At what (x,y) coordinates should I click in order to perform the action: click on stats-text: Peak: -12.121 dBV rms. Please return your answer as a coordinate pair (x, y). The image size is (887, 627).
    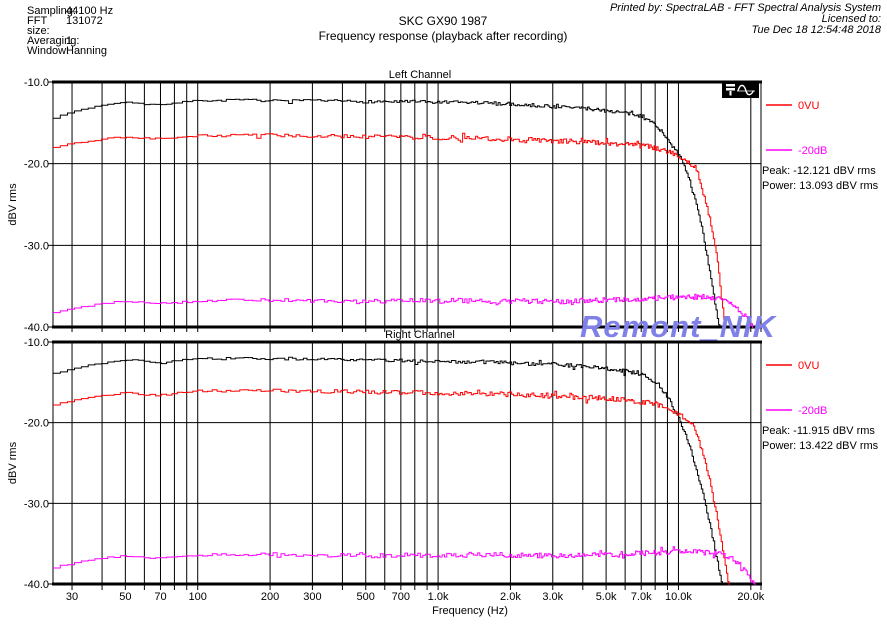
    Looking at the image, I should click on (819, 171).